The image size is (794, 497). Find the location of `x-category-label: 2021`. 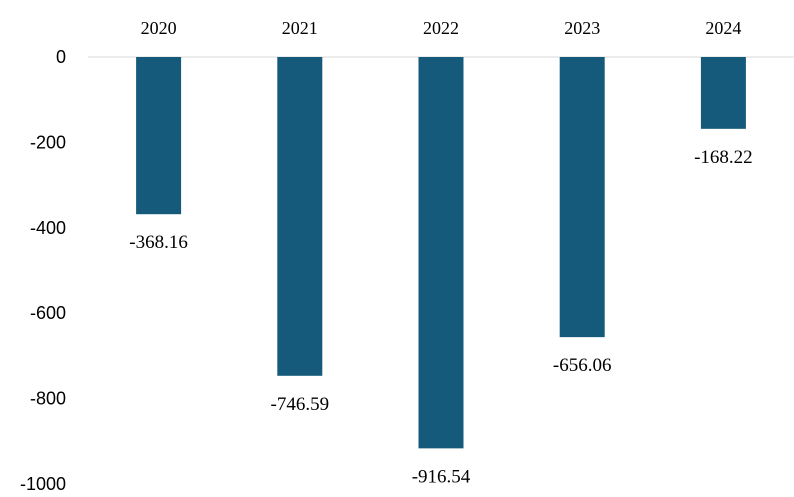

x-category-label: 2021 is located at coordinates (300, 28).